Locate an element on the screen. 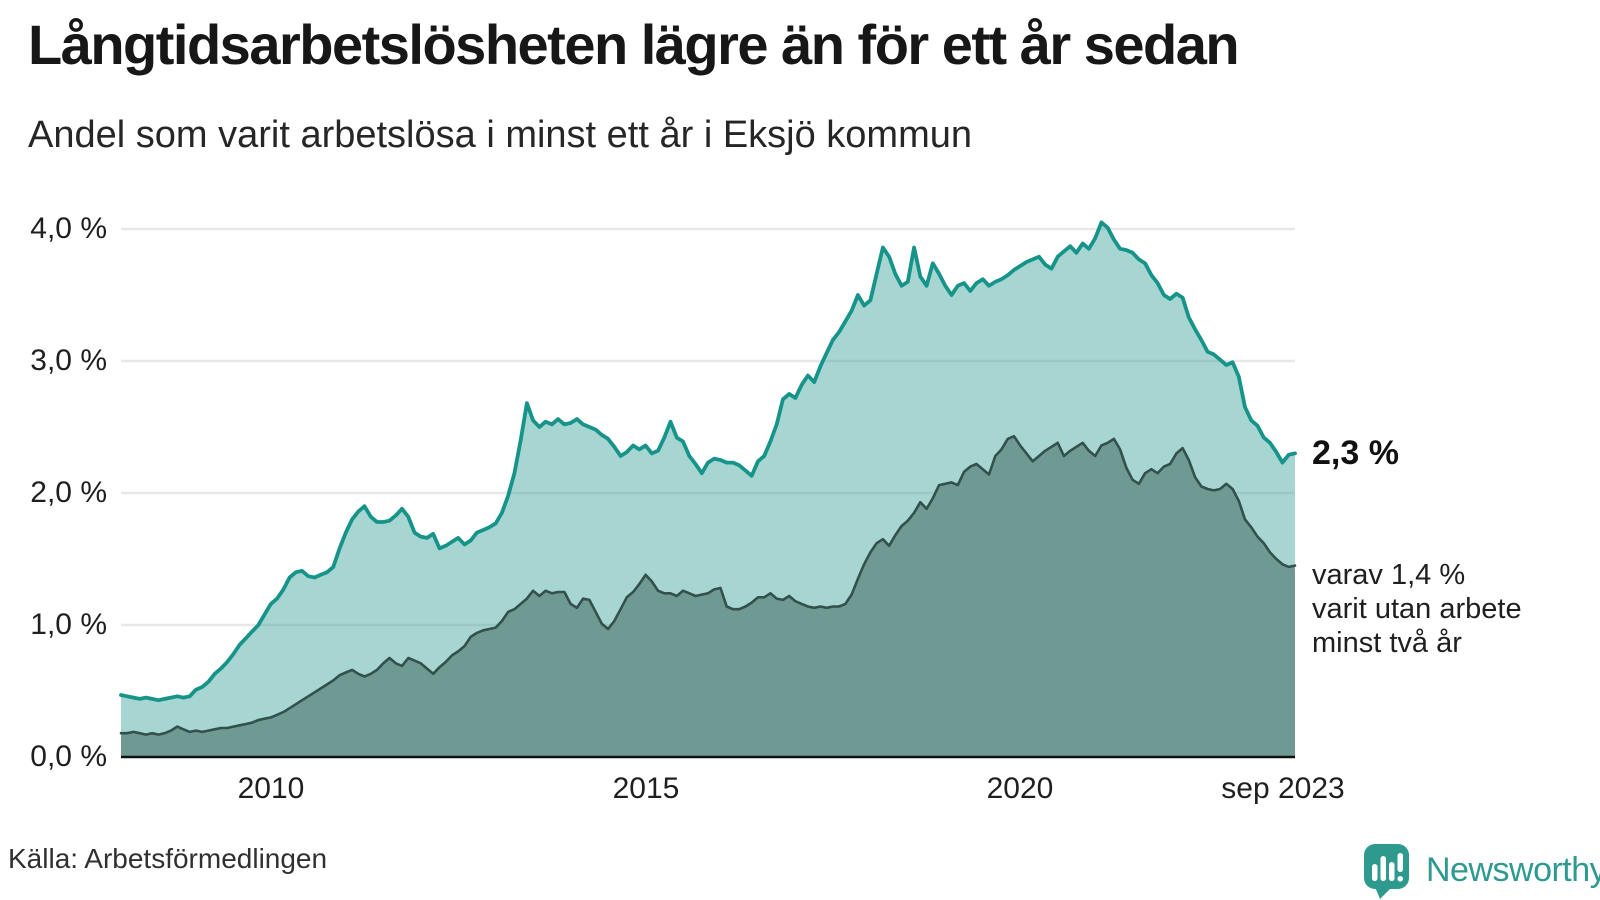 This screenshot has width=1600, height=900. x-axis-tick-label: 2020 is located at coordinates (1020, 788).